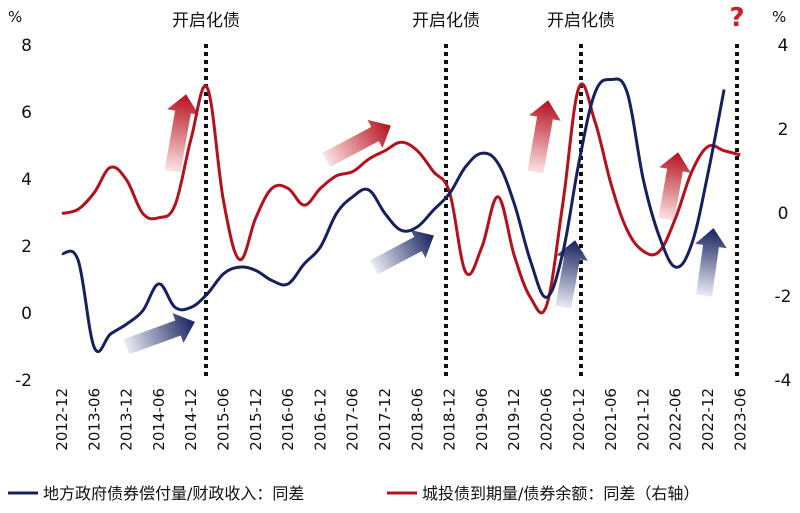 The height and width of the screenshot is (513, 800). What do you see at coordinates (783, 381) in the screenshot?
I see `right-tick-label: -4` at bounding box center [783, 381].